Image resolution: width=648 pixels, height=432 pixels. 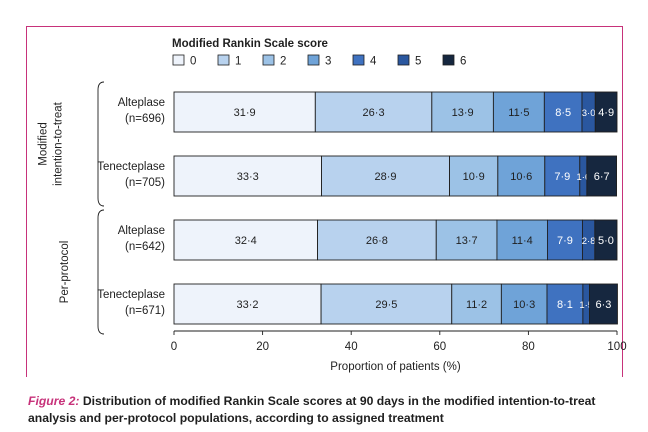 I want to click on data-label: 4·9, so click(x=606, y=113).